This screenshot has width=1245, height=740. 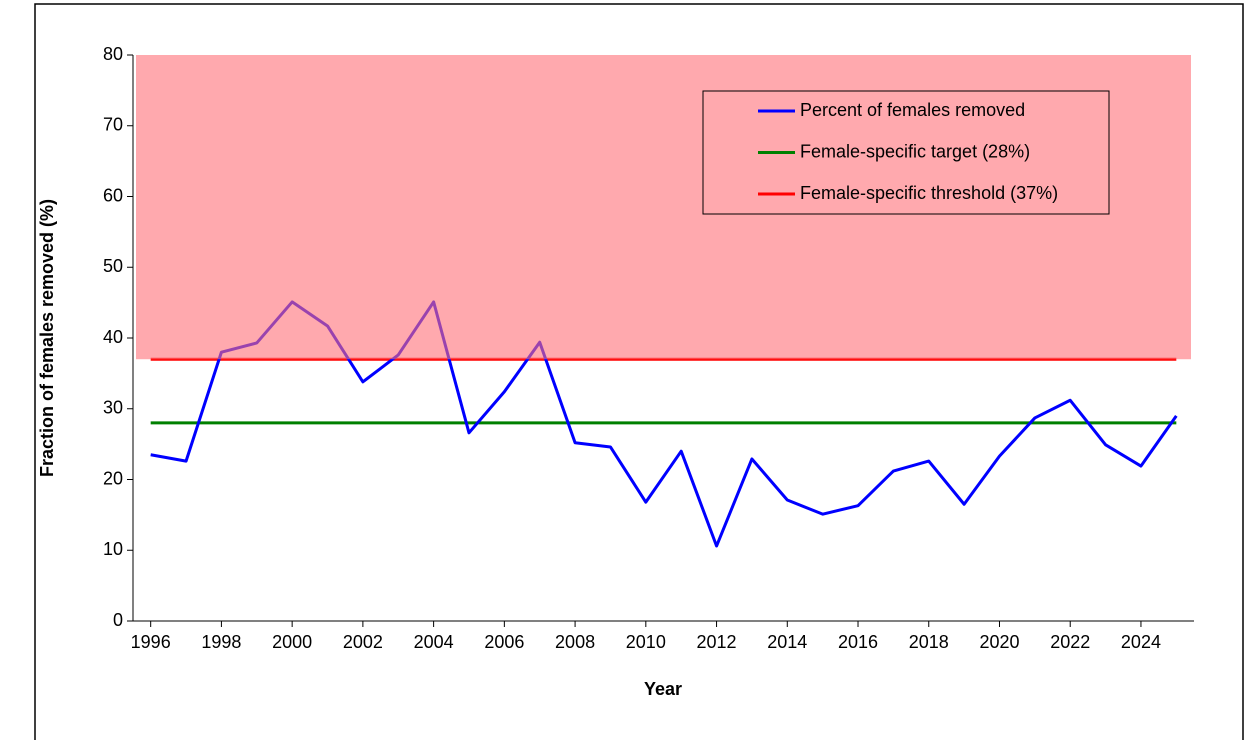 I want to click on legend-label: Female-specific target (28%), so click(x=915, y=151).